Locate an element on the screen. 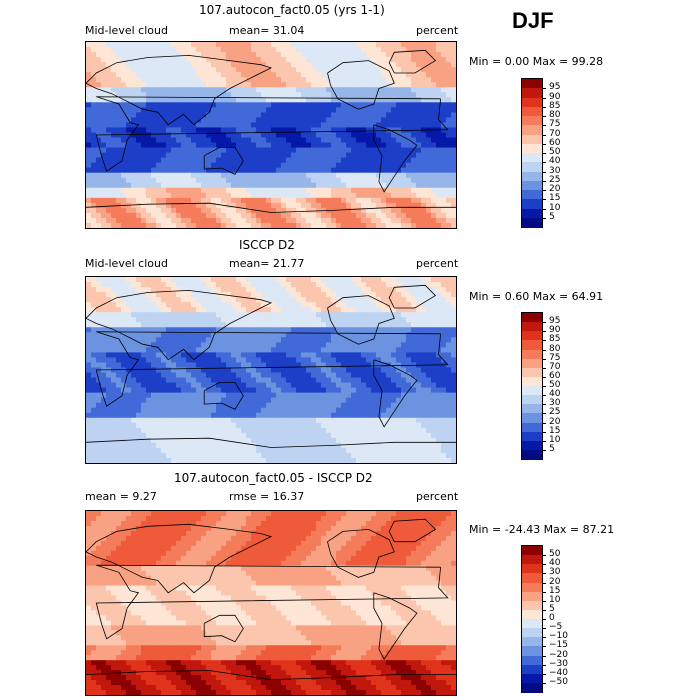  colorbar-tick-label: 95 is located at coordinates (555, 87).